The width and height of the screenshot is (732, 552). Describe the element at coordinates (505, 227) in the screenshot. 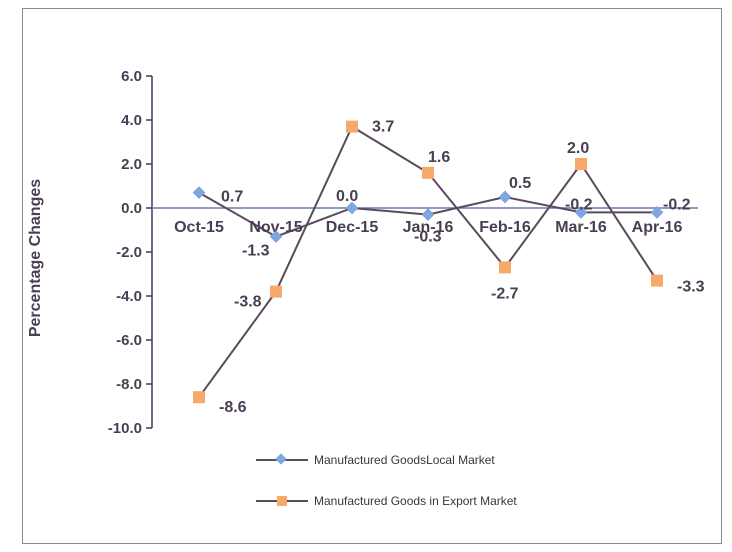

I see `x-tick-label: Feb-16` at that location.